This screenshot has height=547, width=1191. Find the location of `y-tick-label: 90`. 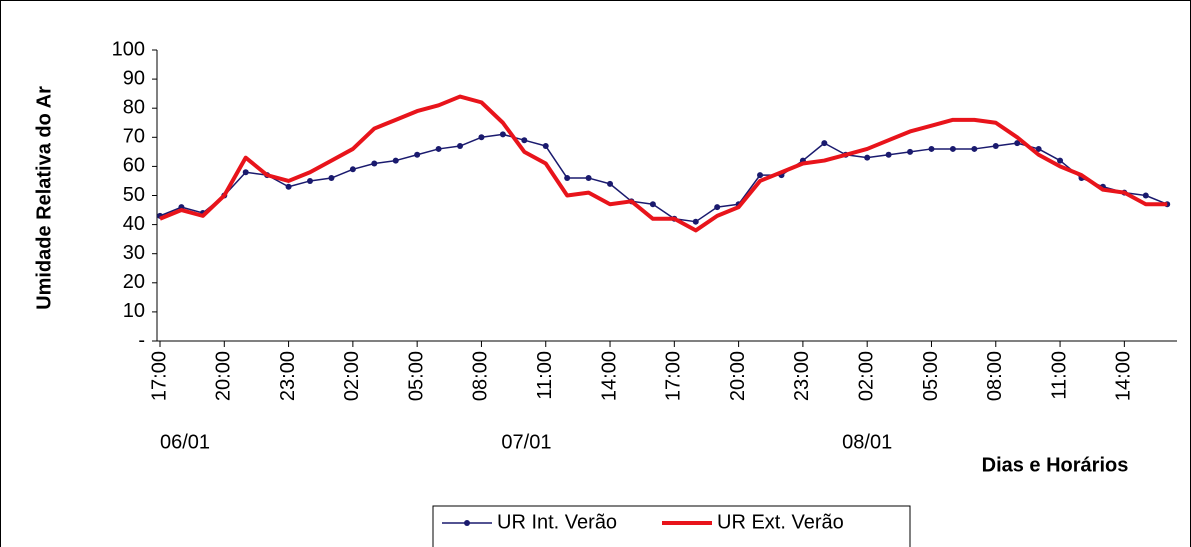

y-tick-label: 90 is located at coordinates (134, 78).